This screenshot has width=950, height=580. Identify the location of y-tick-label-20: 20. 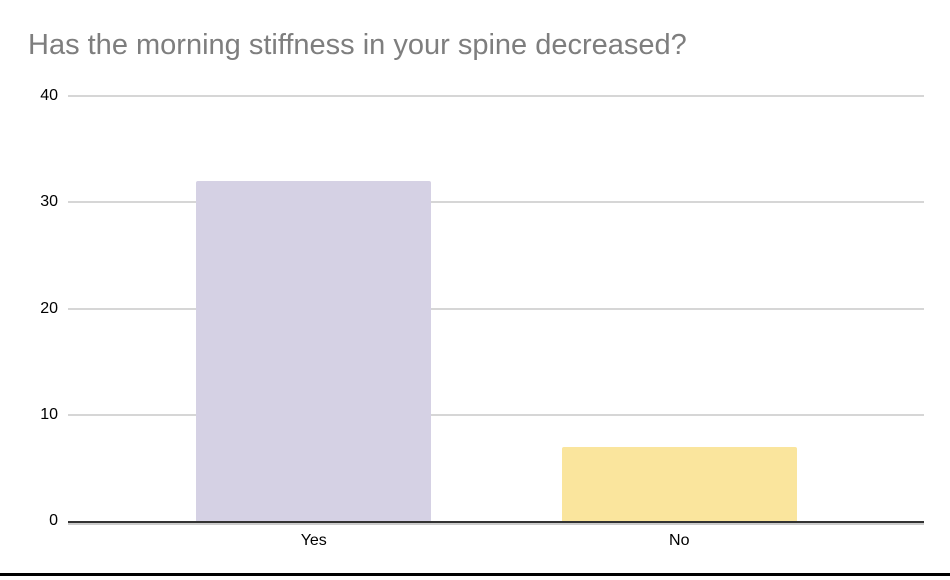
(49, 308).